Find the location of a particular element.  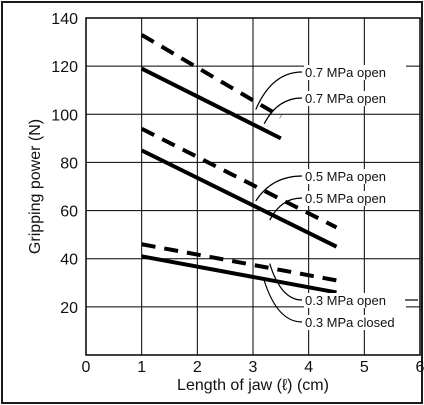

annotation-label: 0.3 MPa closed is located at coordinates (350, 322).